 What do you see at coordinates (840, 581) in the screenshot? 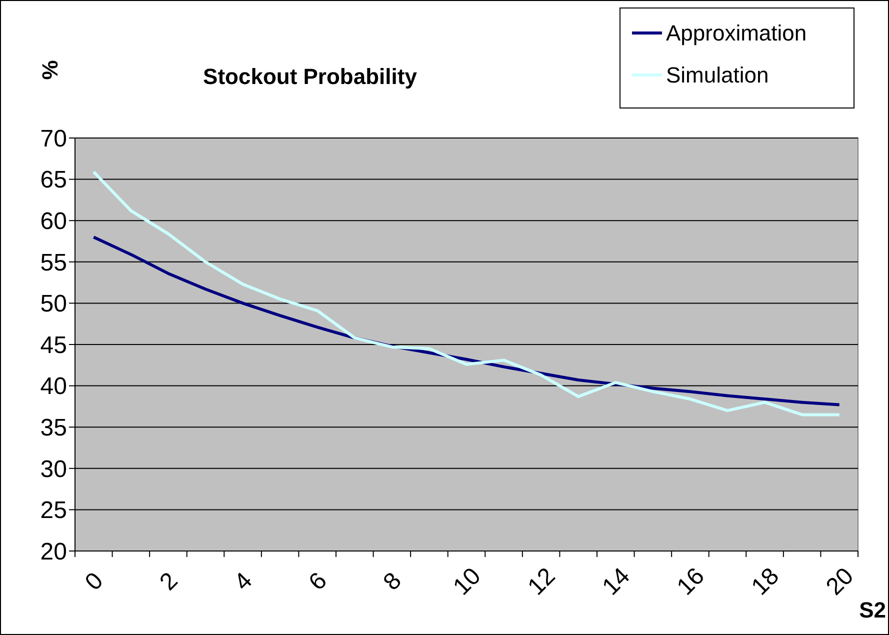
I see `x-tick-label: 20` at bounding box center [840, 581].